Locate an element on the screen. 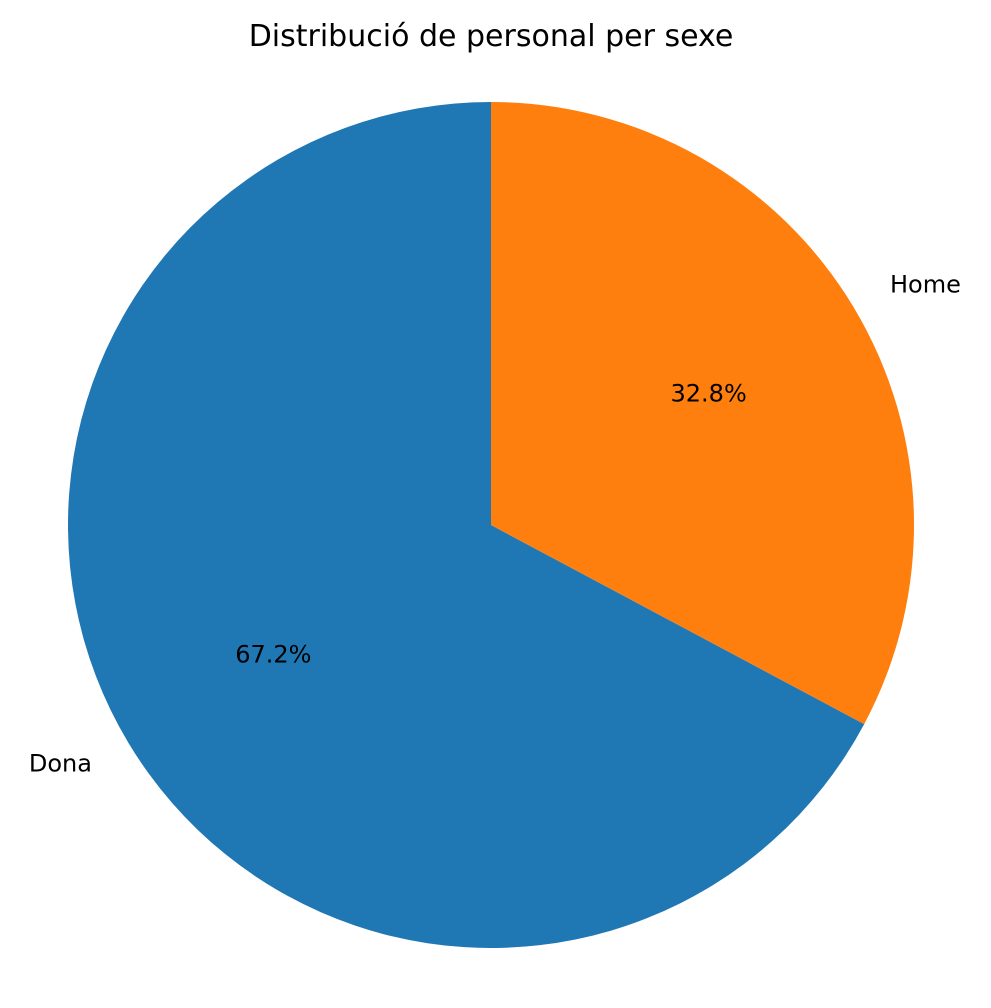 This screenshot has height=1008, width=991. pie-pct-label-home: 32.8% is located at coordinates (709, 393).